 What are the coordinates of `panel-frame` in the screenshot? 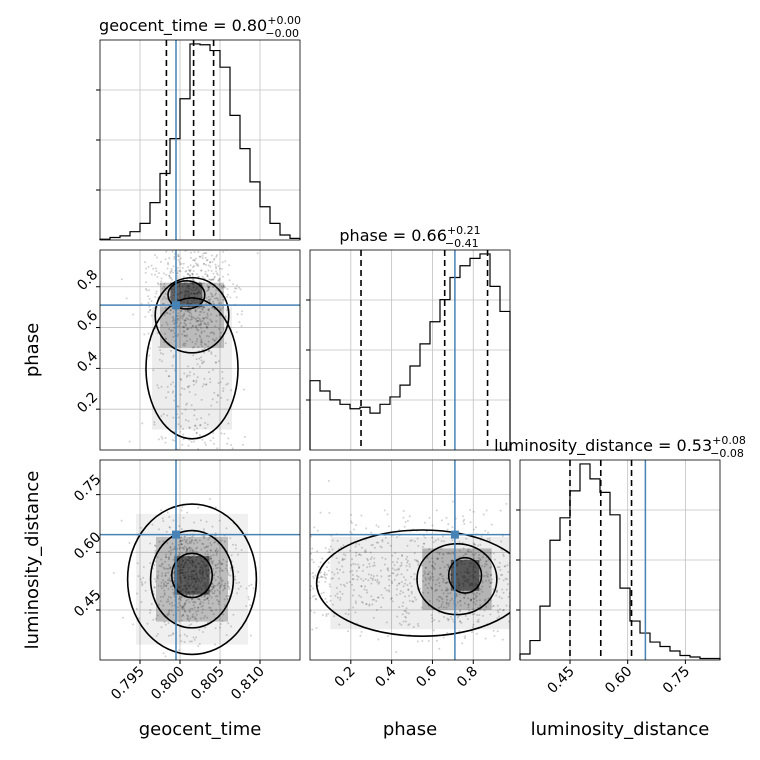 It's located at (410, 350).